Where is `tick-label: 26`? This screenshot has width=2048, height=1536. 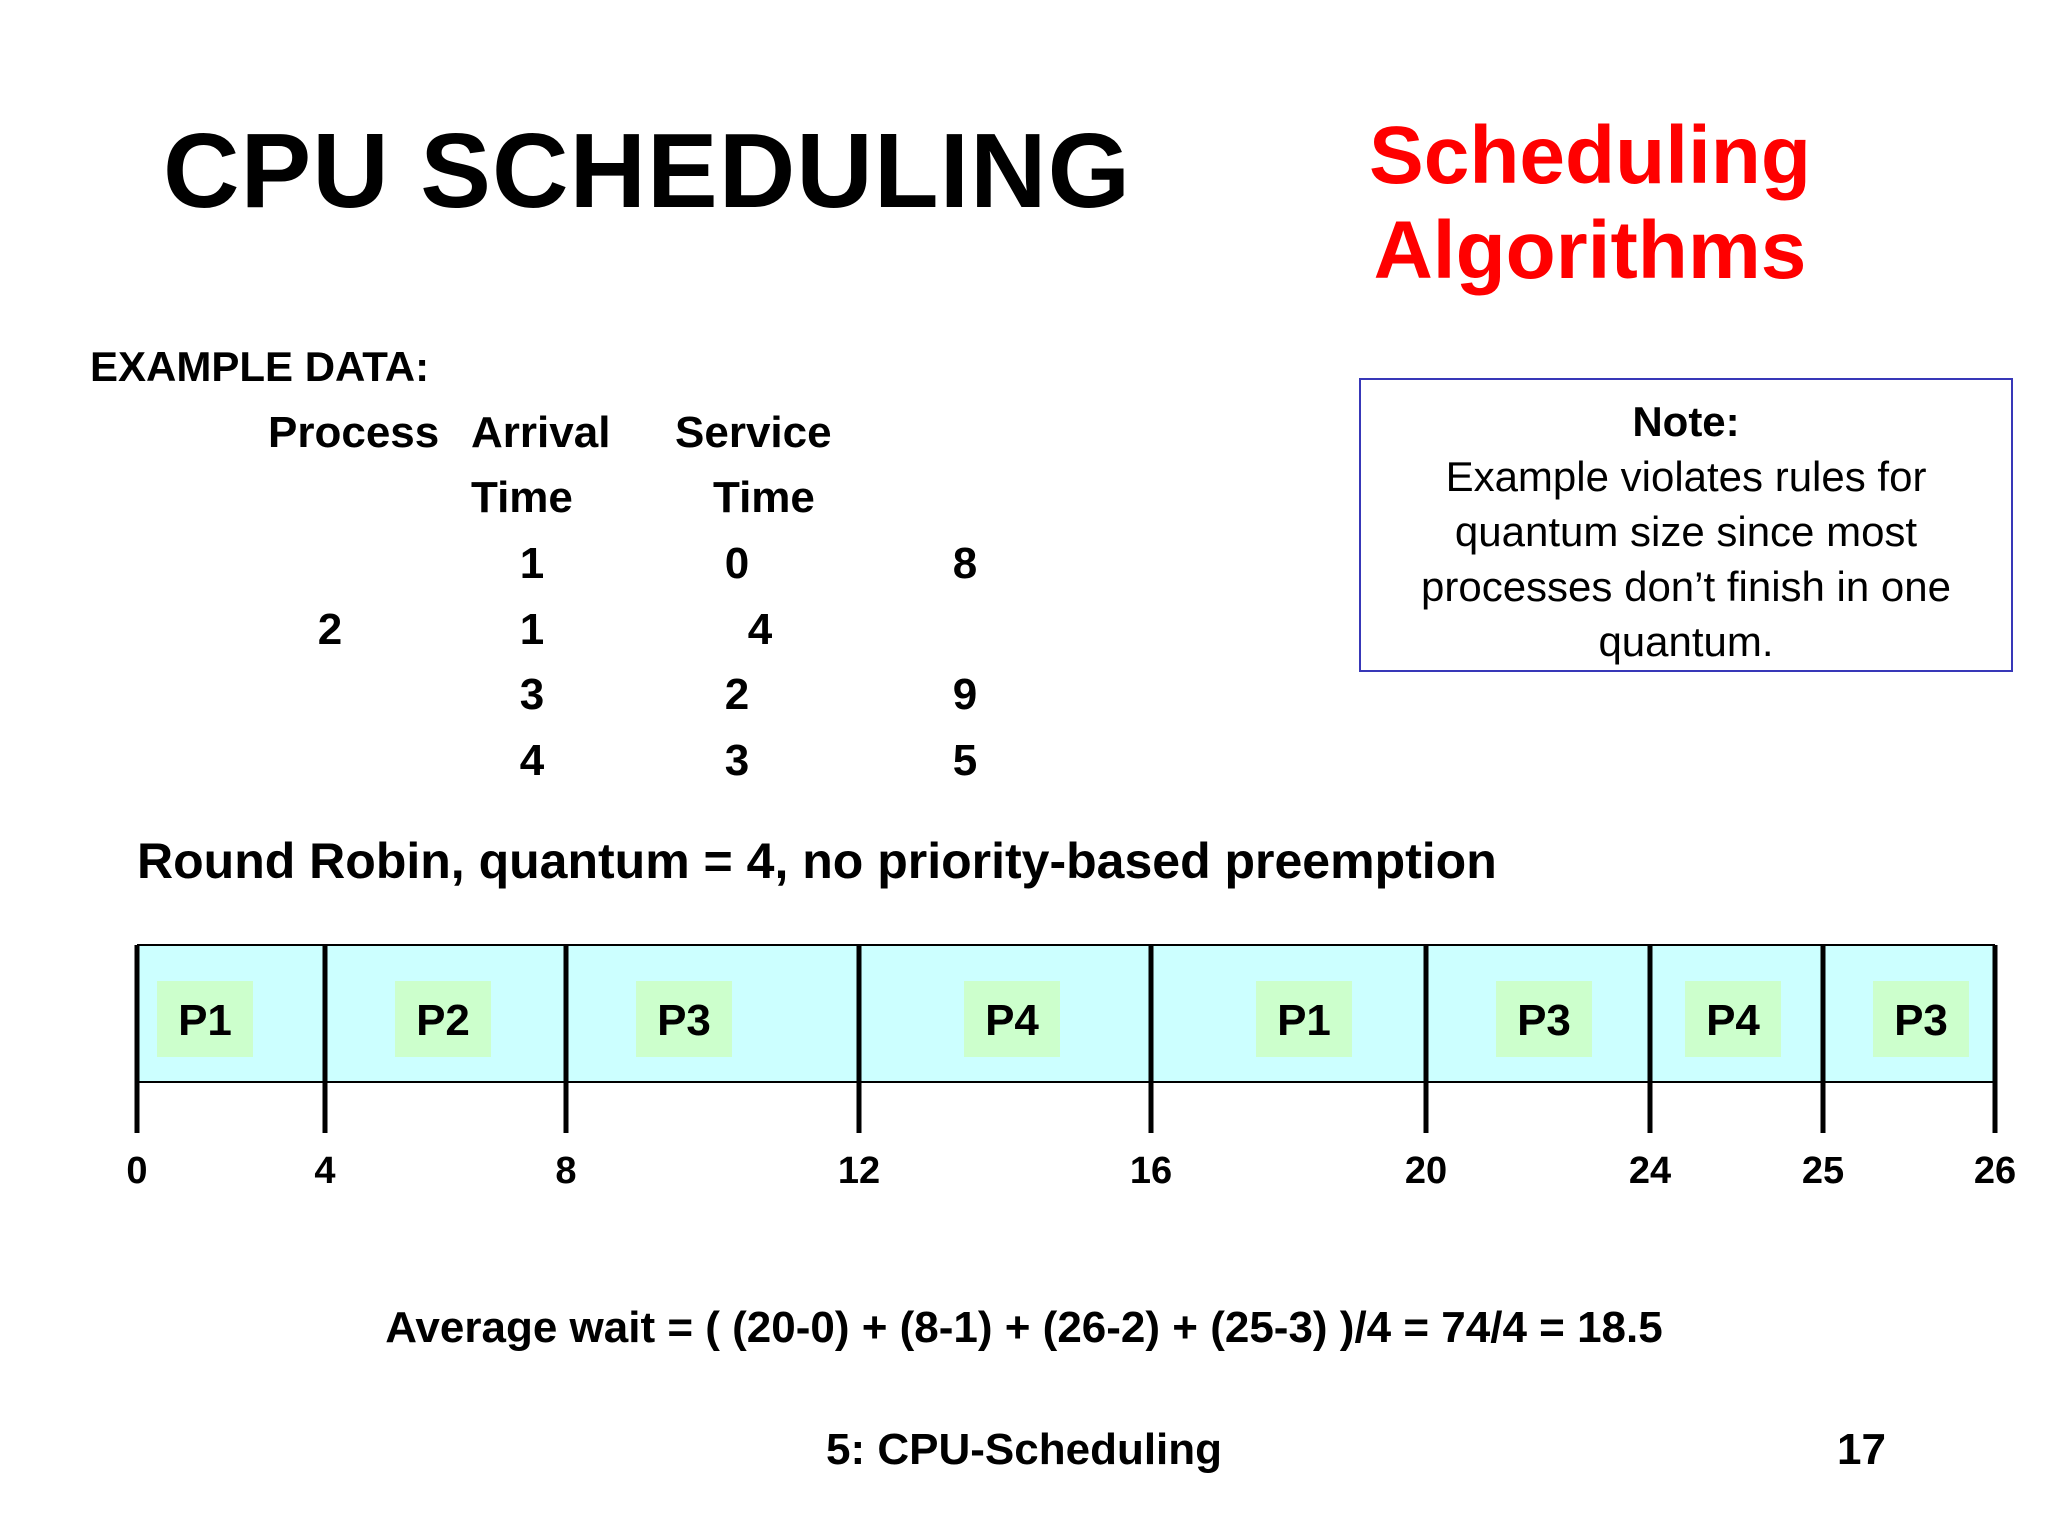 tick-label: 26 is located at coordinates (1995, 1171).